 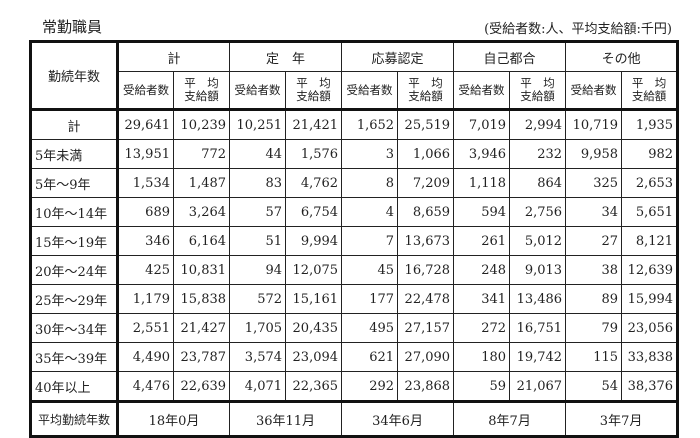 What do you see at coordinates (426, 328) in the screenshot?
I see `avg-amount-cell: 27,157` at bounding box center [426, 328].